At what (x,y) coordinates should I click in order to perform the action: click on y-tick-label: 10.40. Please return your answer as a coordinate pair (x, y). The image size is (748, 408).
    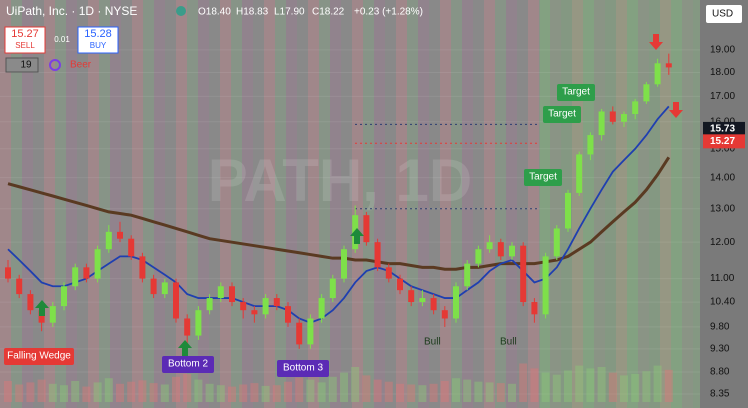
    Looking at the image, I should click on (722, 302).